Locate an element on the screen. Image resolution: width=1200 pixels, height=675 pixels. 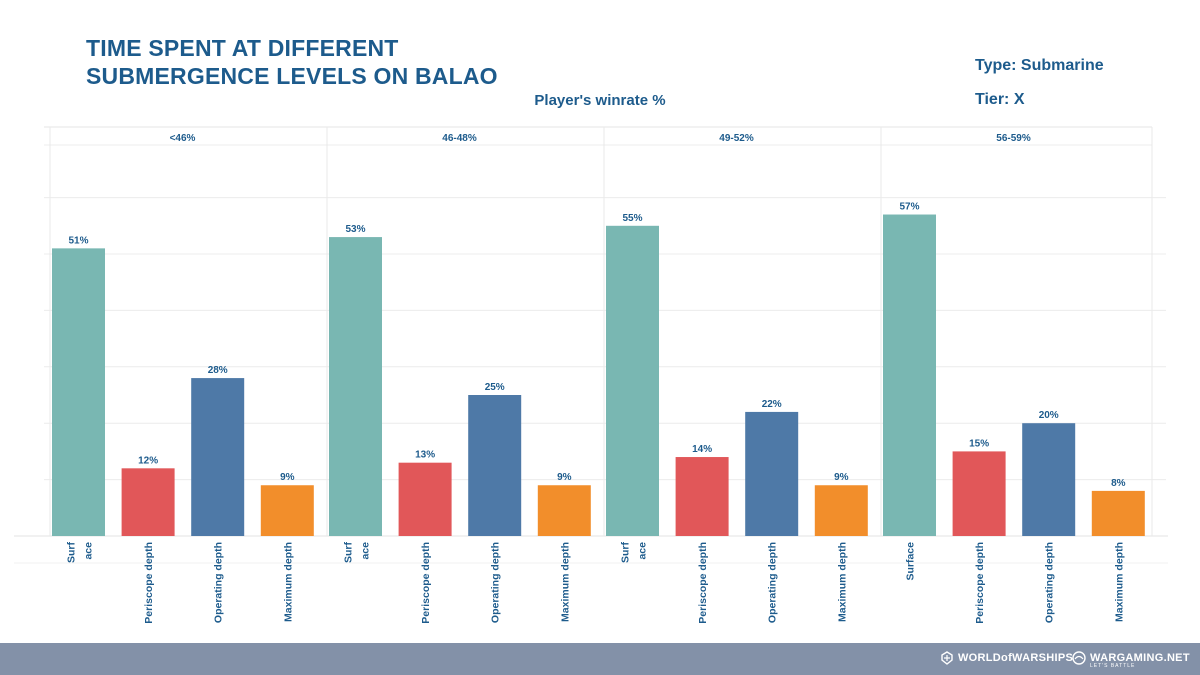
facet-label: 46-48% is located at coordinates (459, 138).